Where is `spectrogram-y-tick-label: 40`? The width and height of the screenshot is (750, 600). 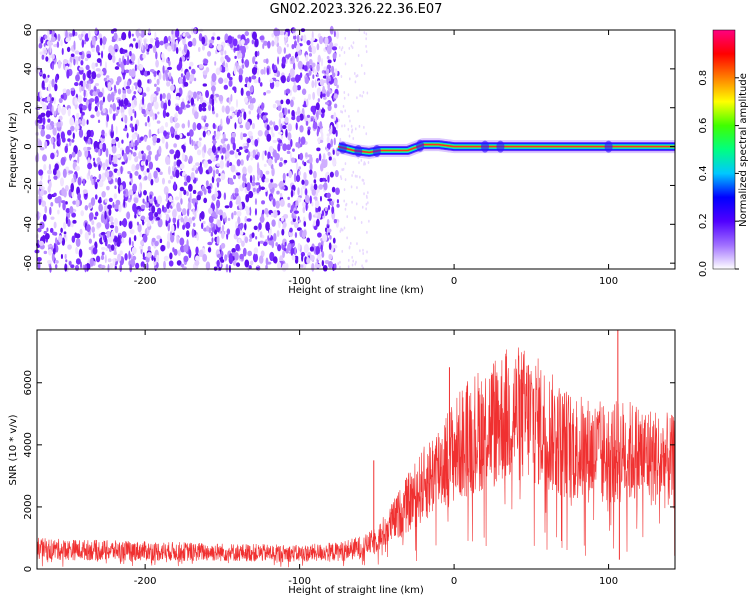 spectrogram-y-tick-label: 40 is located at coordinates (28, 68).